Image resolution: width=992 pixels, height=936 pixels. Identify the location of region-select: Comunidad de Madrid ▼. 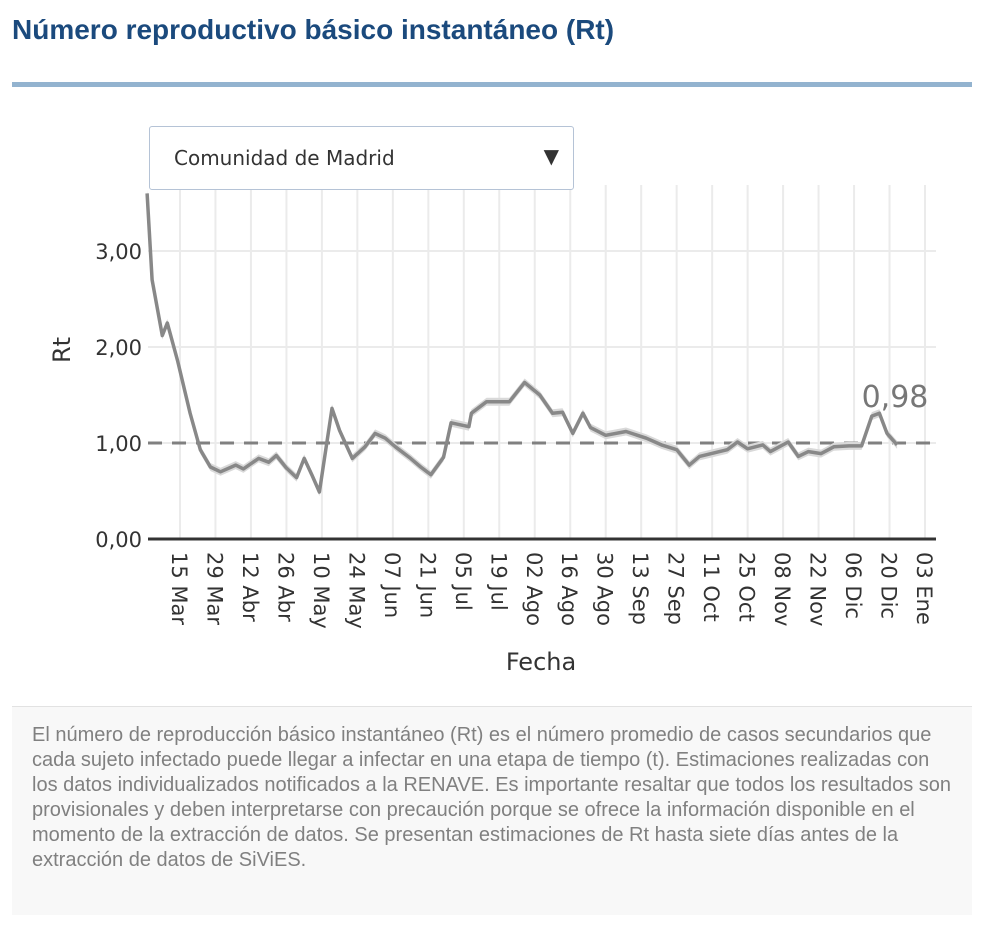
(361, 158).